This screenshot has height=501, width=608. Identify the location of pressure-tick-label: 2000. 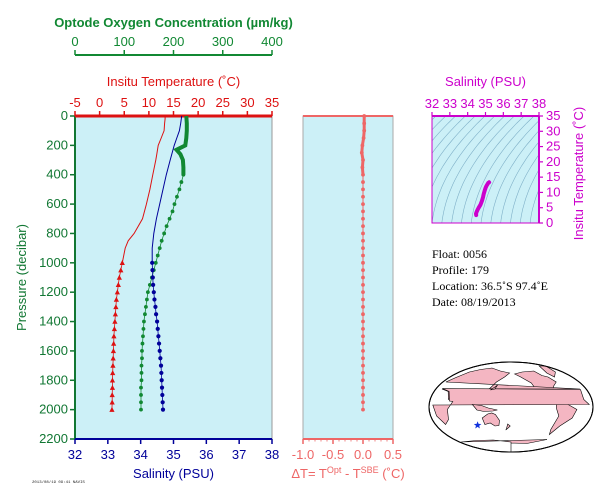
(53, 409).